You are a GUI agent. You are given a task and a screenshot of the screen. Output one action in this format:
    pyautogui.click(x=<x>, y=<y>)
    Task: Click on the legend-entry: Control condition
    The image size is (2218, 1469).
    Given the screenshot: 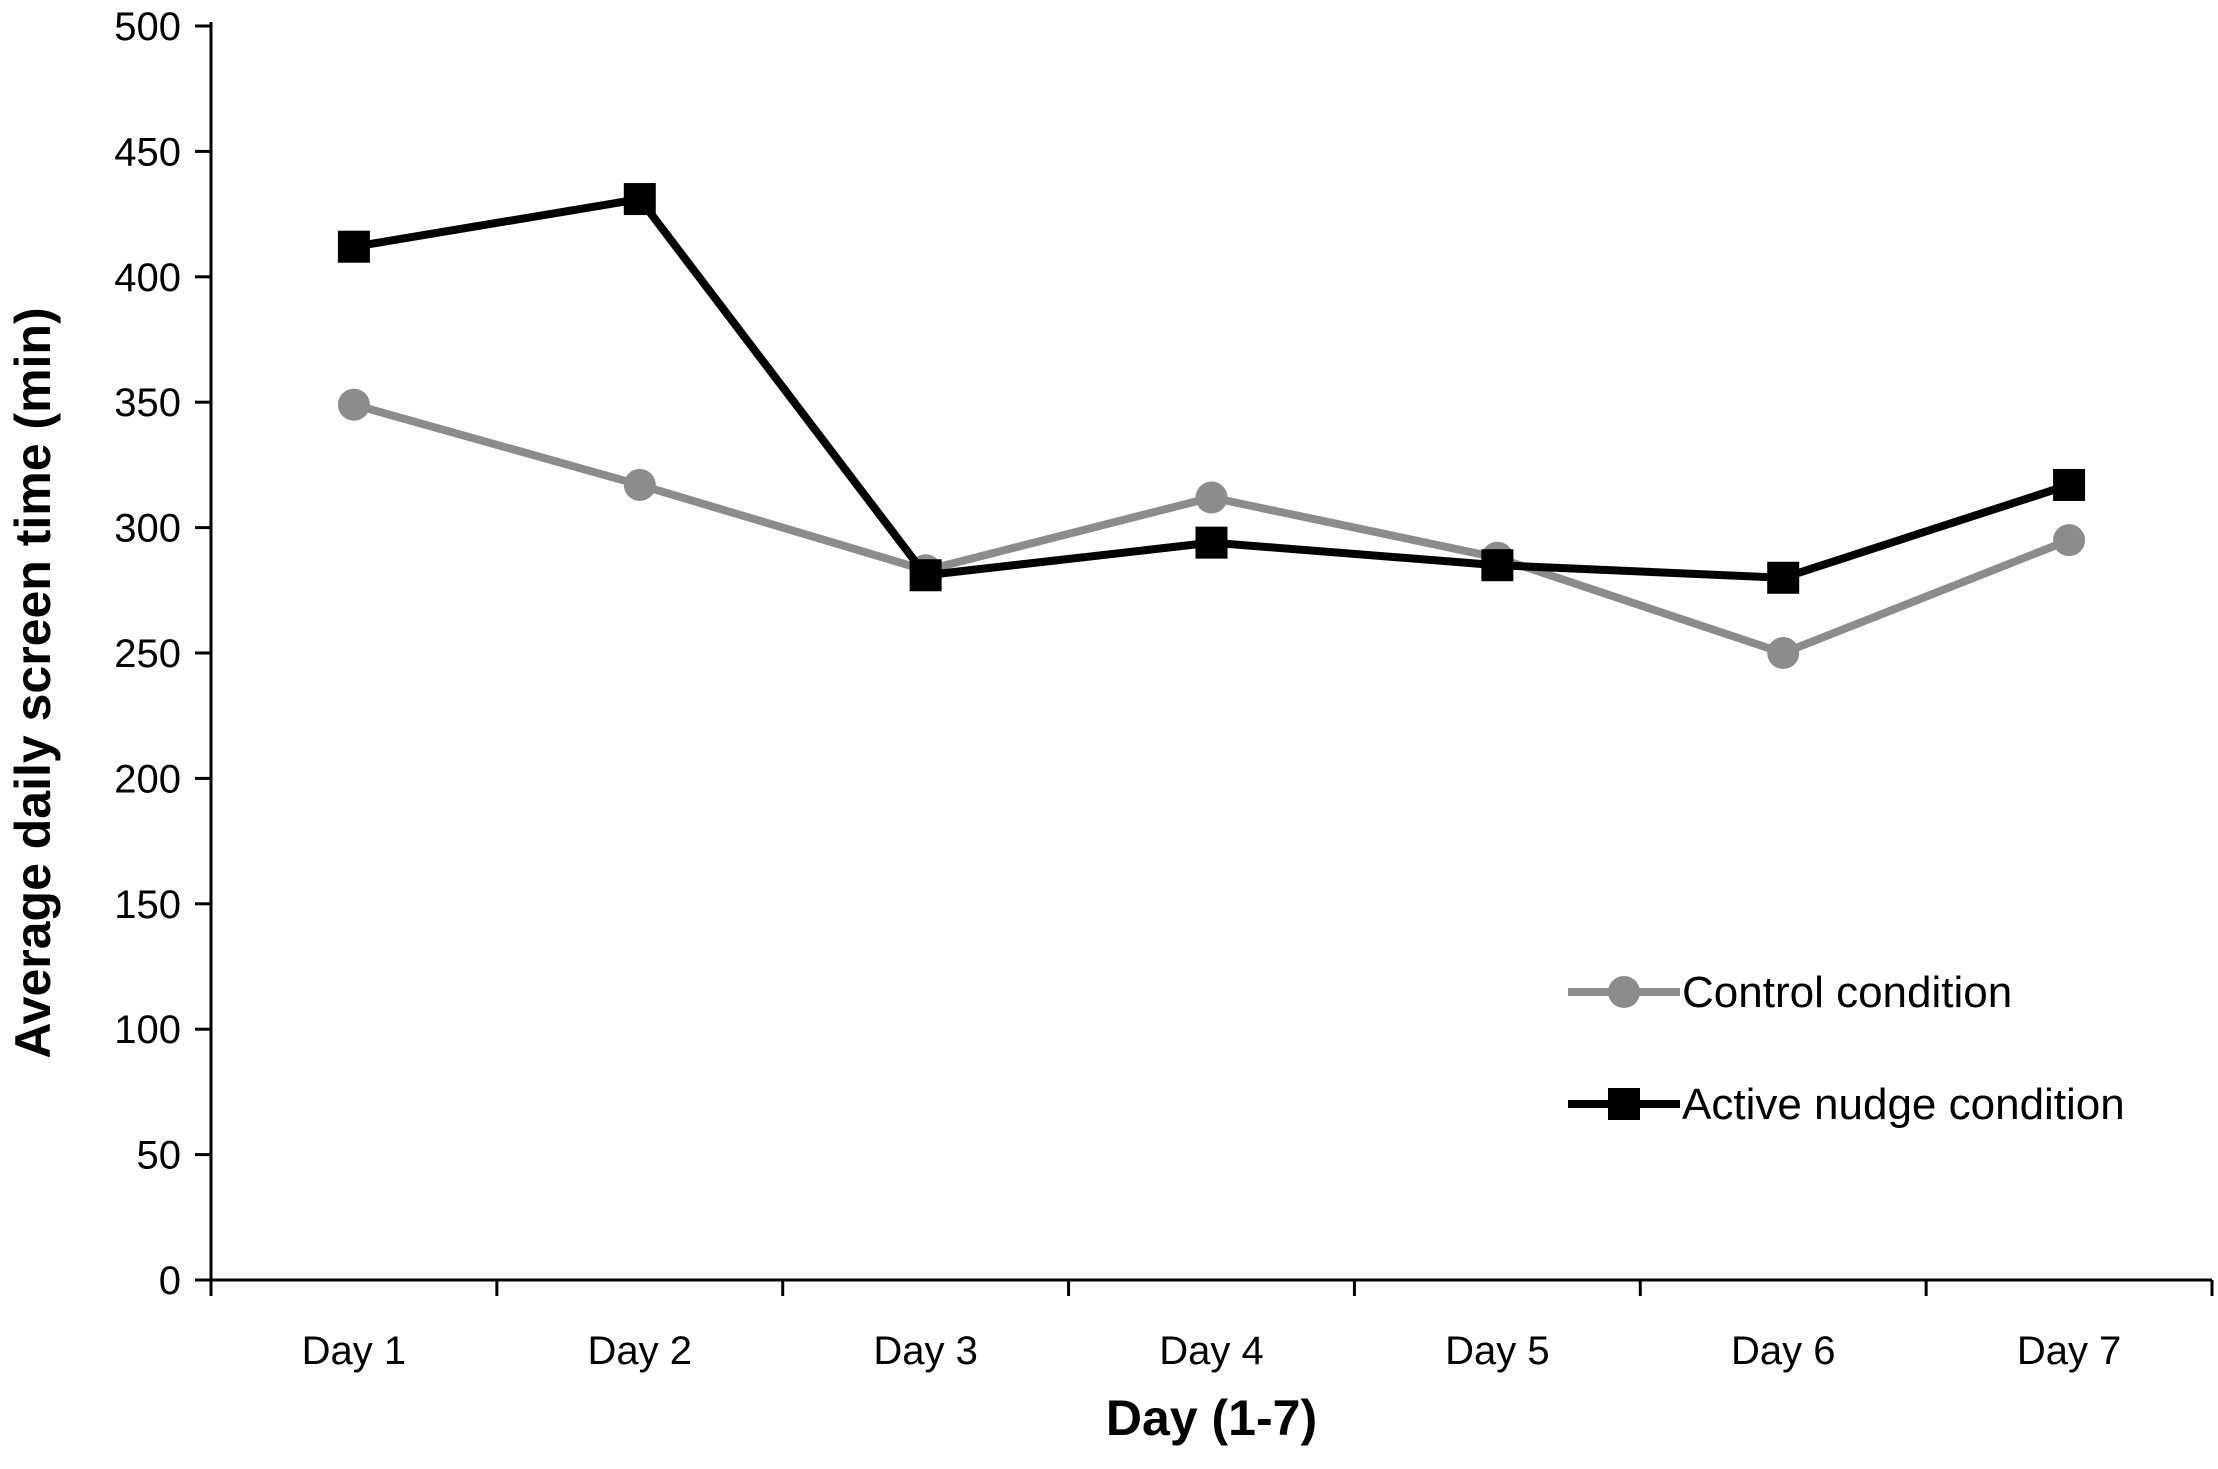 What is the action you would take?
    pyautogui.click(x=1790, y=992)
    